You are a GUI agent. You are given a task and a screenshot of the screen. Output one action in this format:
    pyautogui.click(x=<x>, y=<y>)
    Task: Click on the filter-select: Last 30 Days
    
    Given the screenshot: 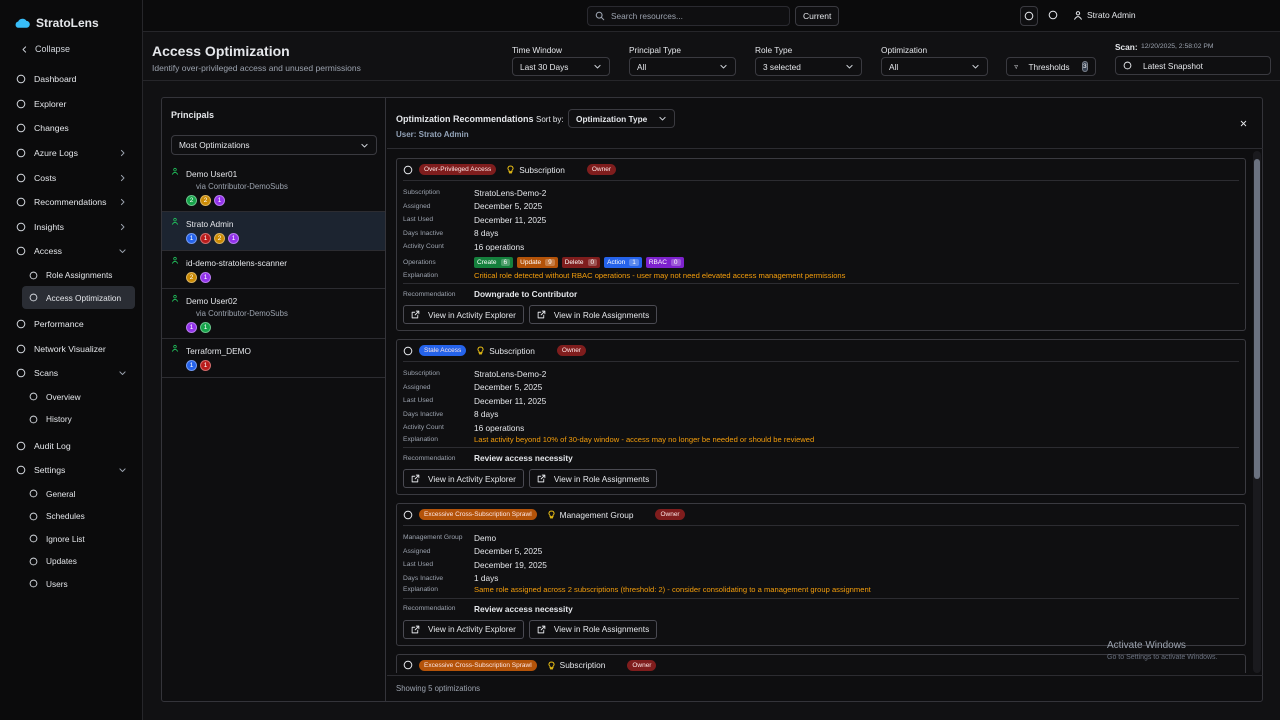 What is the action you would take?
    pyautogui.click(x=561, y=66)
    